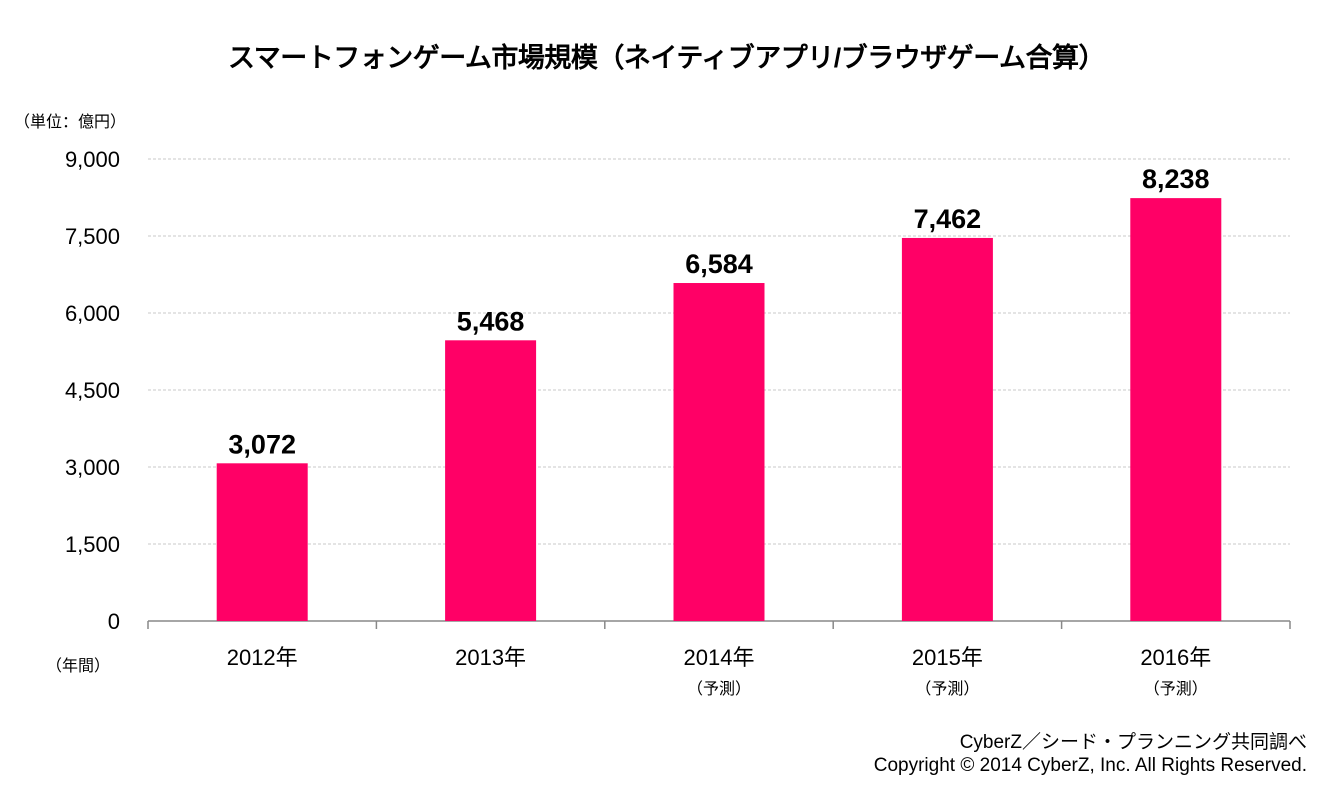 The width and height of the screenshot is (1333, 811). Describe the element at coordinates (490, 657) in the screenshot. I see `x-tick-label: 2013年` at that location.